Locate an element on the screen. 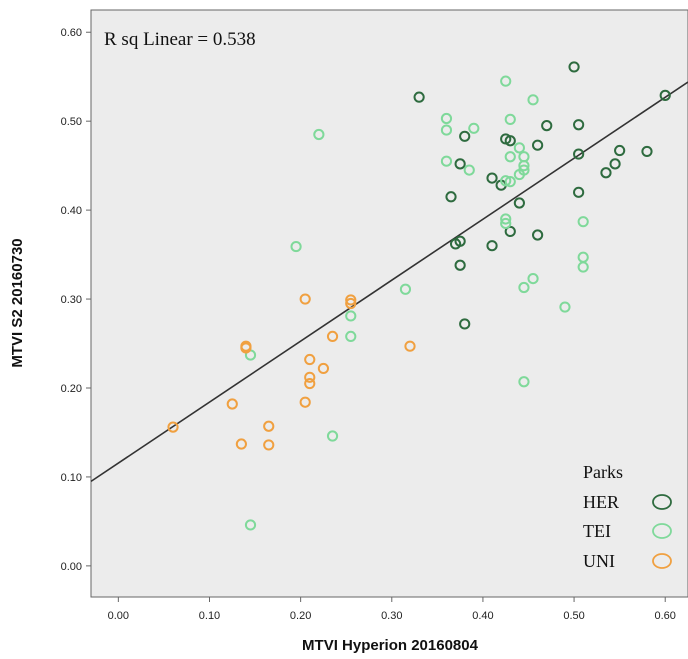 The image size is (688, 659). y-tick-label: 0.10 is located at coordinates (71, 478).